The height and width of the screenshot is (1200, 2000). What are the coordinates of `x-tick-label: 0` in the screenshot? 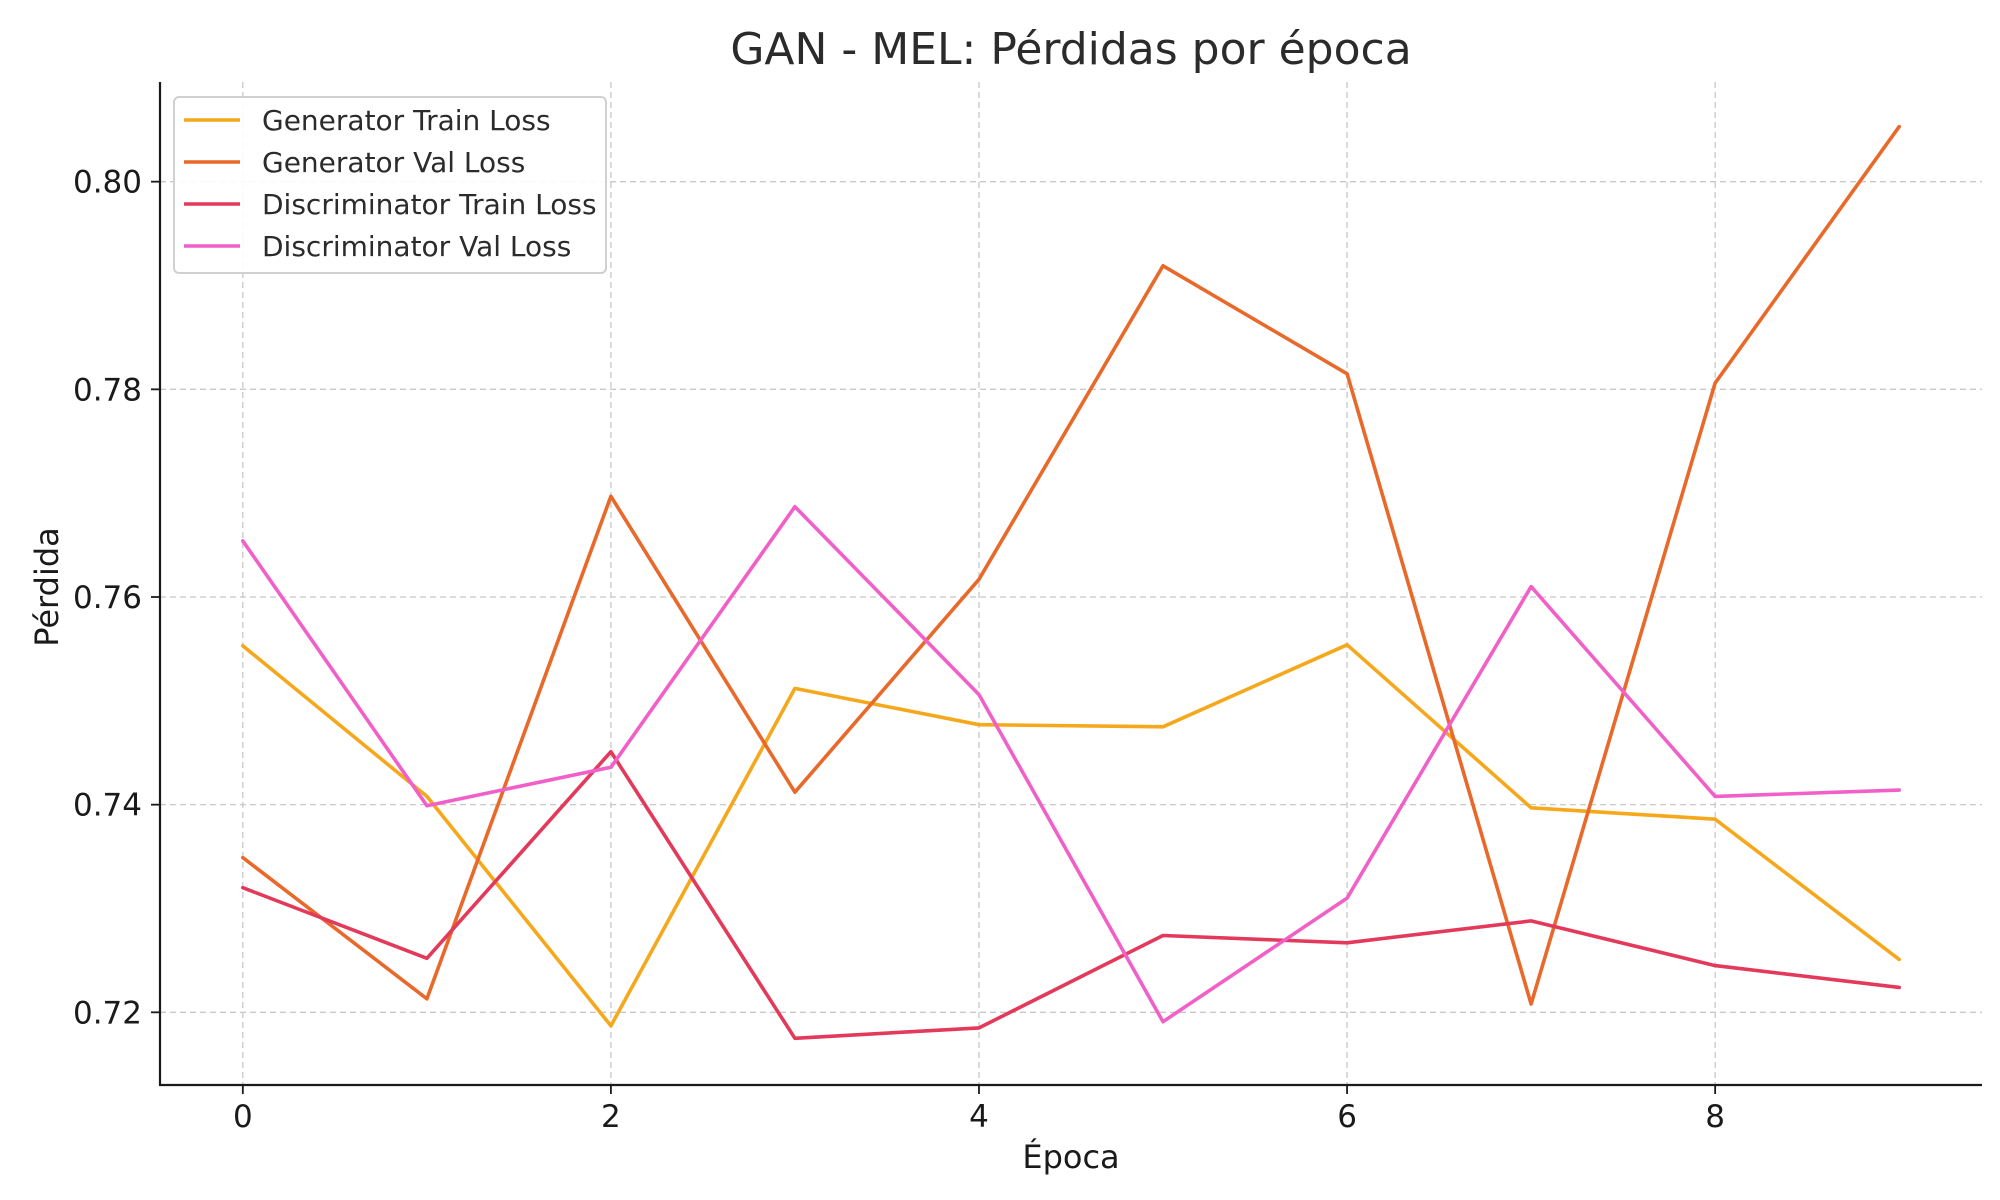 It's located at (243, 1117).